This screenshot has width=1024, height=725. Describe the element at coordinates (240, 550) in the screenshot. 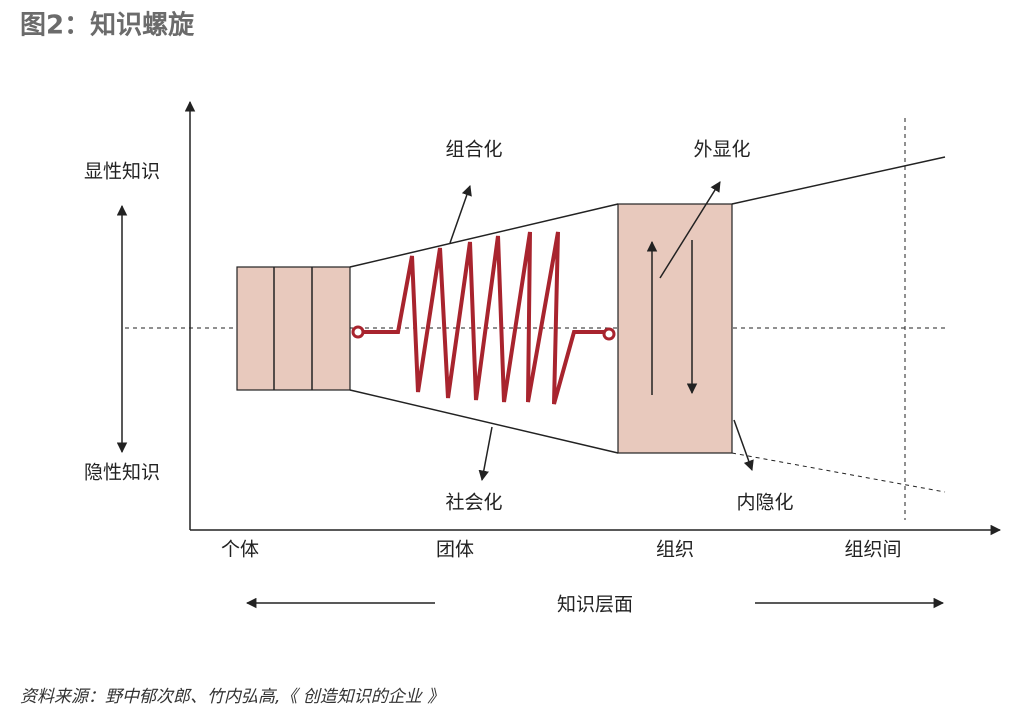

I see `level-label: 个体` at that location.